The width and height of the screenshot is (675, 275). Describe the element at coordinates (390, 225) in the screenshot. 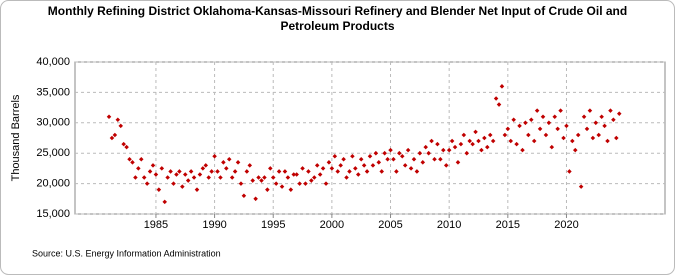

I see `x-tick-label: 2005` at that location.